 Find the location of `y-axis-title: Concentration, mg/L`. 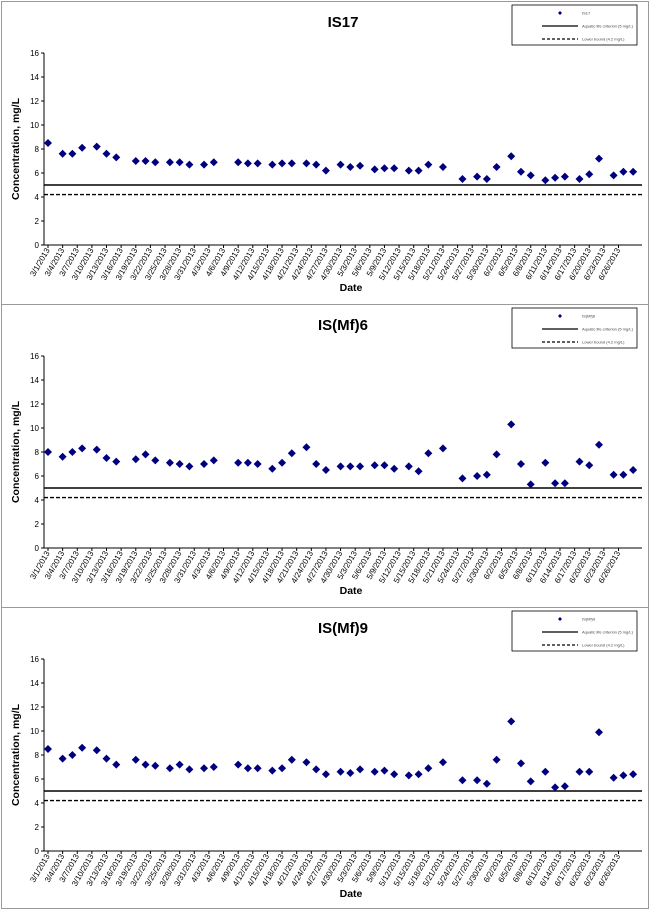

y-axis-title: Concentration, mg/L is located at coordinates (16, 148).